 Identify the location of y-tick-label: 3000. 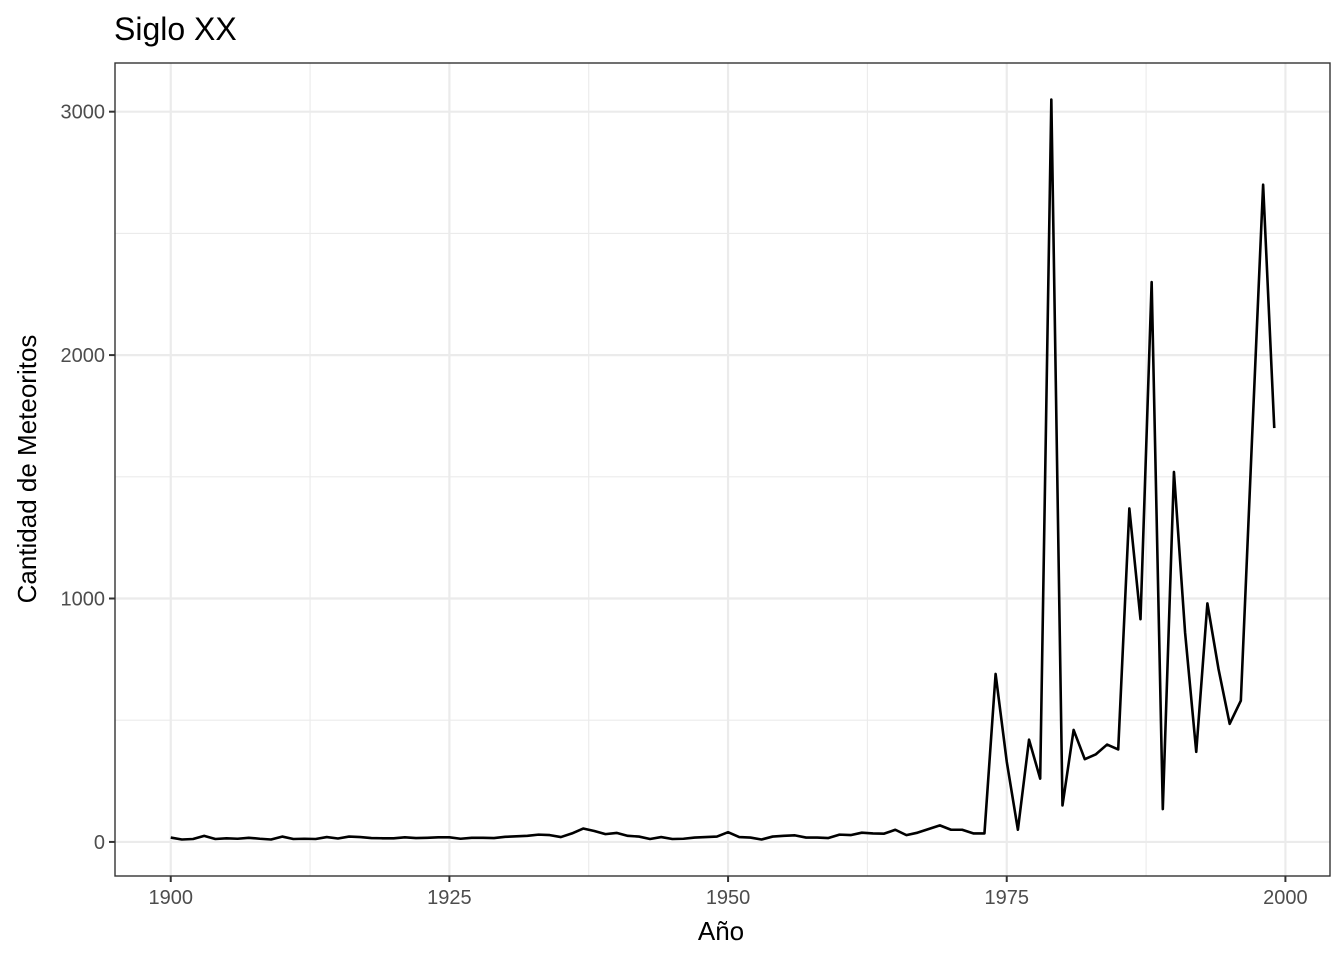
(83, 113).